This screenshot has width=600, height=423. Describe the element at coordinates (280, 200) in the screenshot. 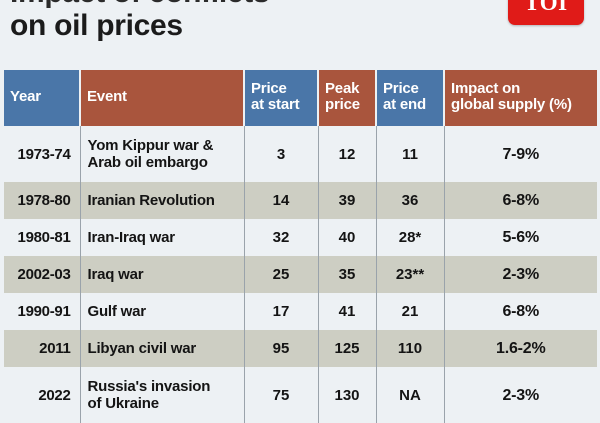

I see `cell-price-at-start: 14` at that location.